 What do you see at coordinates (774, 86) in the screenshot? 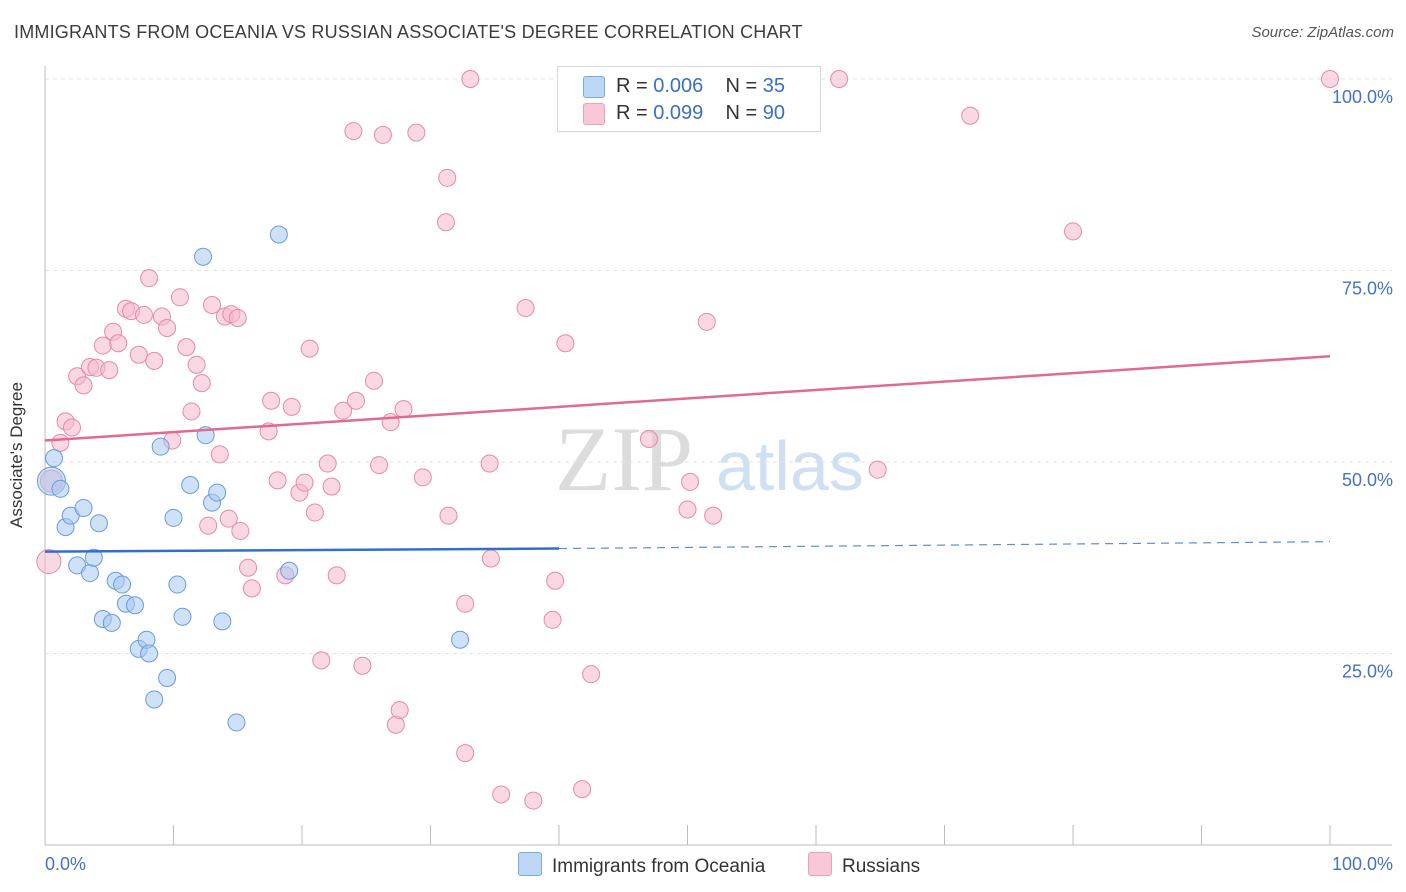
I see `legend-n-value: 35` at bounding box center [774, 86].